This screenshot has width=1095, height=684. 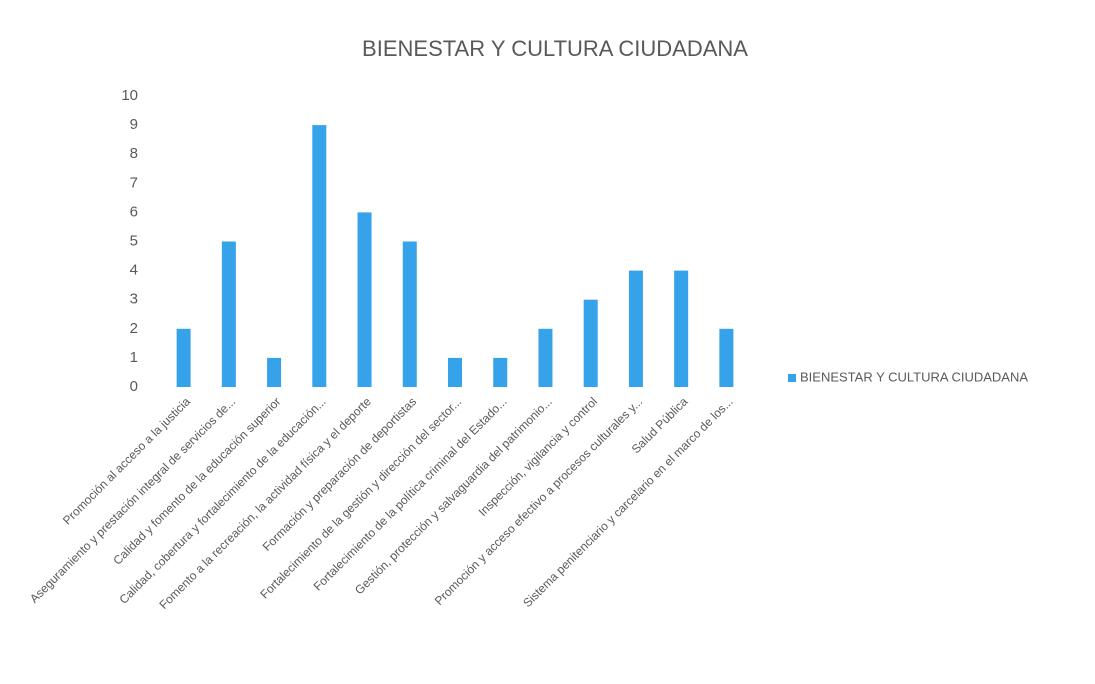 I want to click on y-tick-label: 3, so click(x=134, y=299).